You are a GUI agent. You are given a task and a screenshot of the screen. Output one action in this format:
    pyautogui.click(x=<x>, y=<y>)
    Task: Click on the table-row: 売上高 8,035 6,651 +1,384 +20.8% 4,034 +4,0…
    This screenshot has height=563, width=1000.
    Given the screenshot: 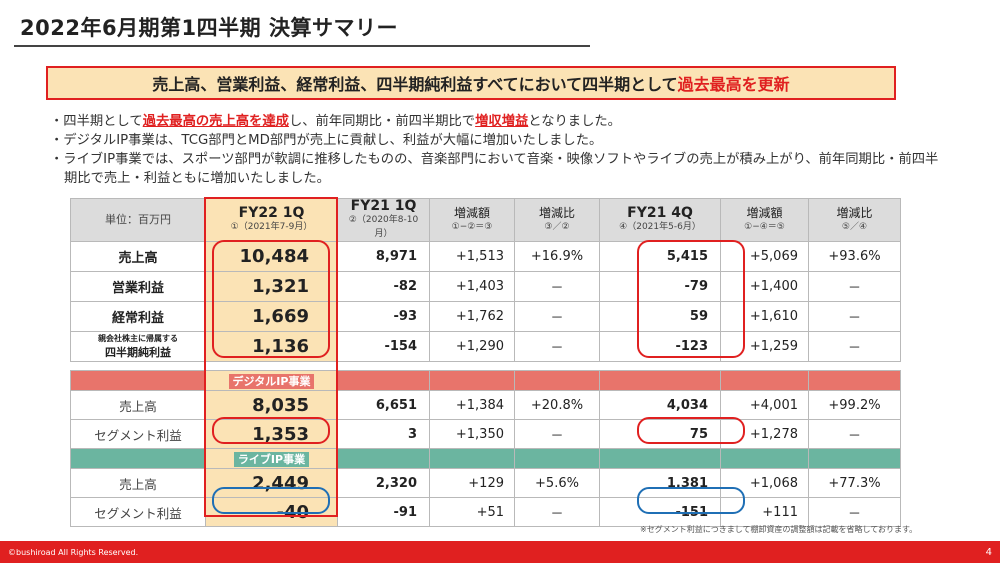 What is the action you would take?
    pyautogui.click(x=485, y=405)
    